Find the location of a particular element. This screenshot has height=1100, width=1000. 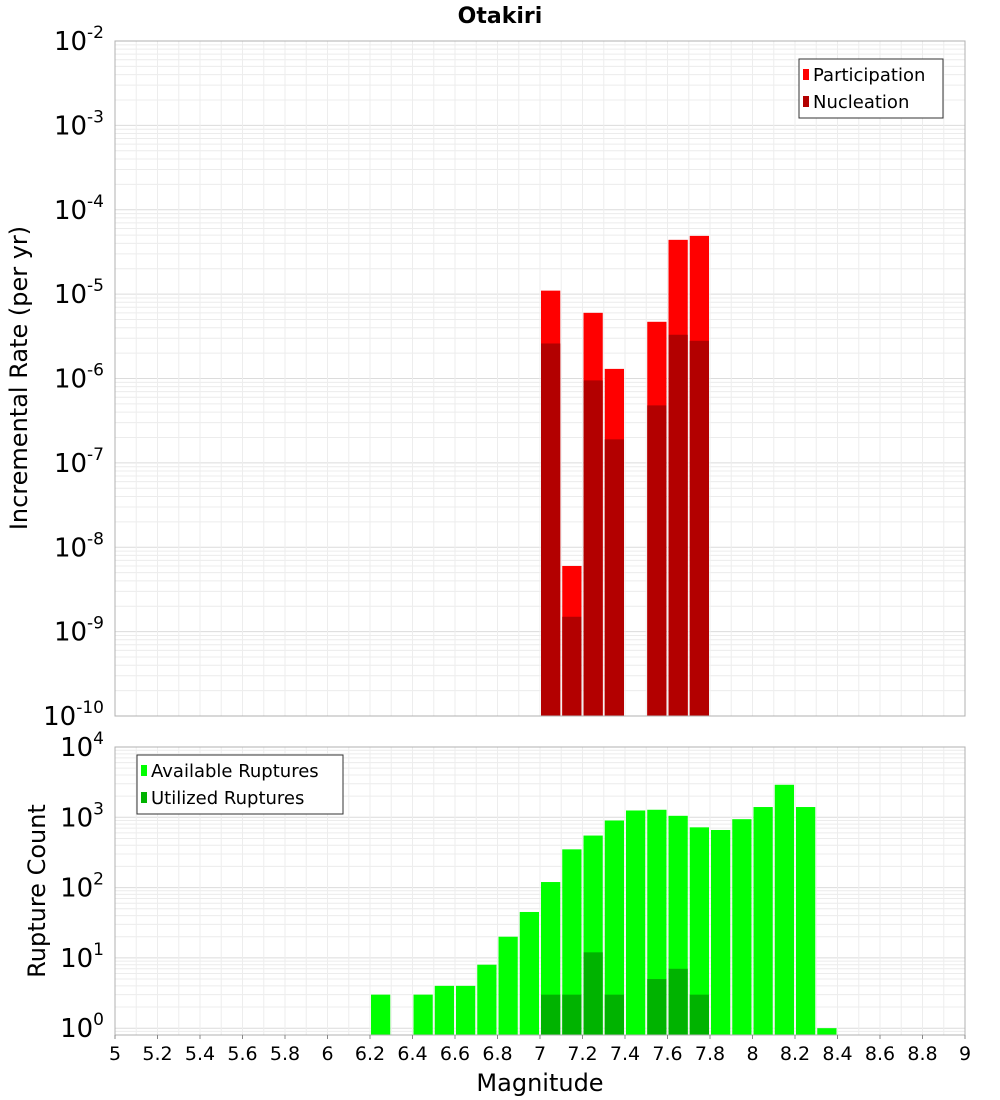

y-tick-label: 10⁻⁵ is located at coordinates (79, 293).